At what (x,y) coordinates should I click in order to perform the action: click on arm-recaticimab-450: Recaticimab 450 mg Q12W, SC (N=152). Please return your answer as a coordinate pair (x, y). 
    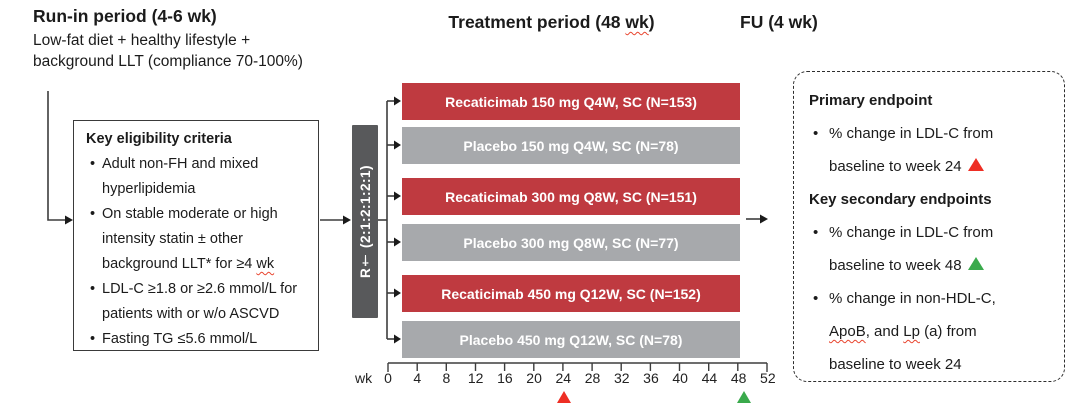
    Looking at the image, I should click on (571, 293).